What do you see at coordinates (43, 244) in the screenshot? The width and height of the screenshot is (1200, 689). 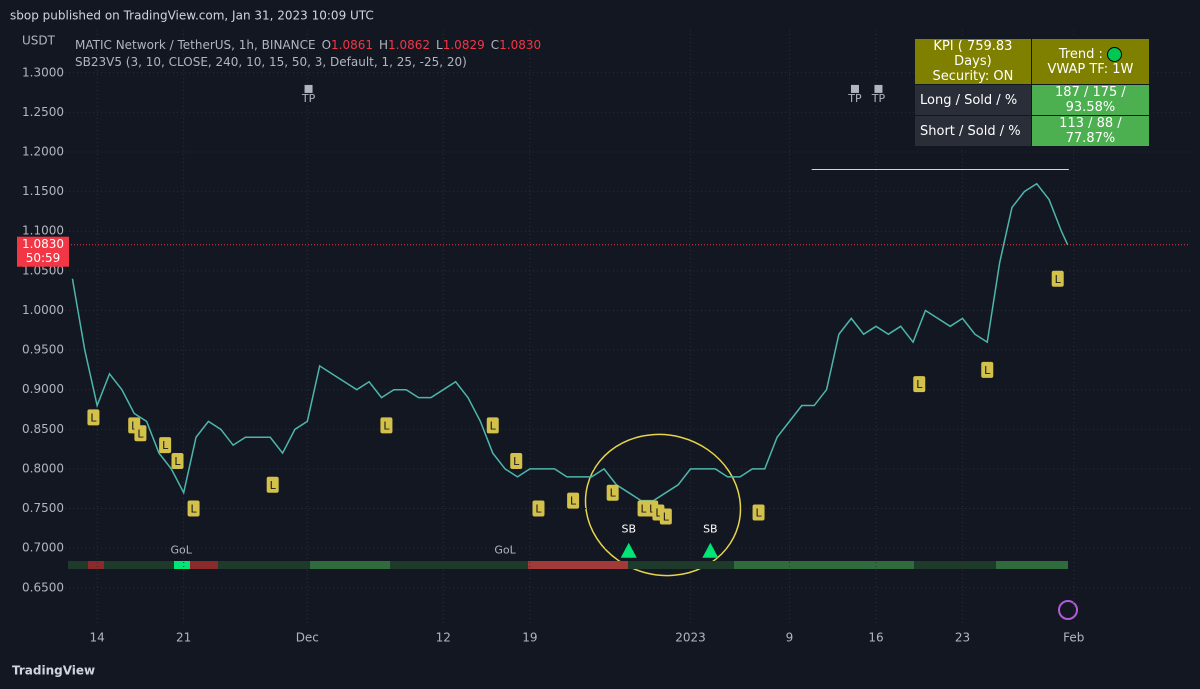 I see `last-price-label: 1.0830` at bounding box center [43, 244].